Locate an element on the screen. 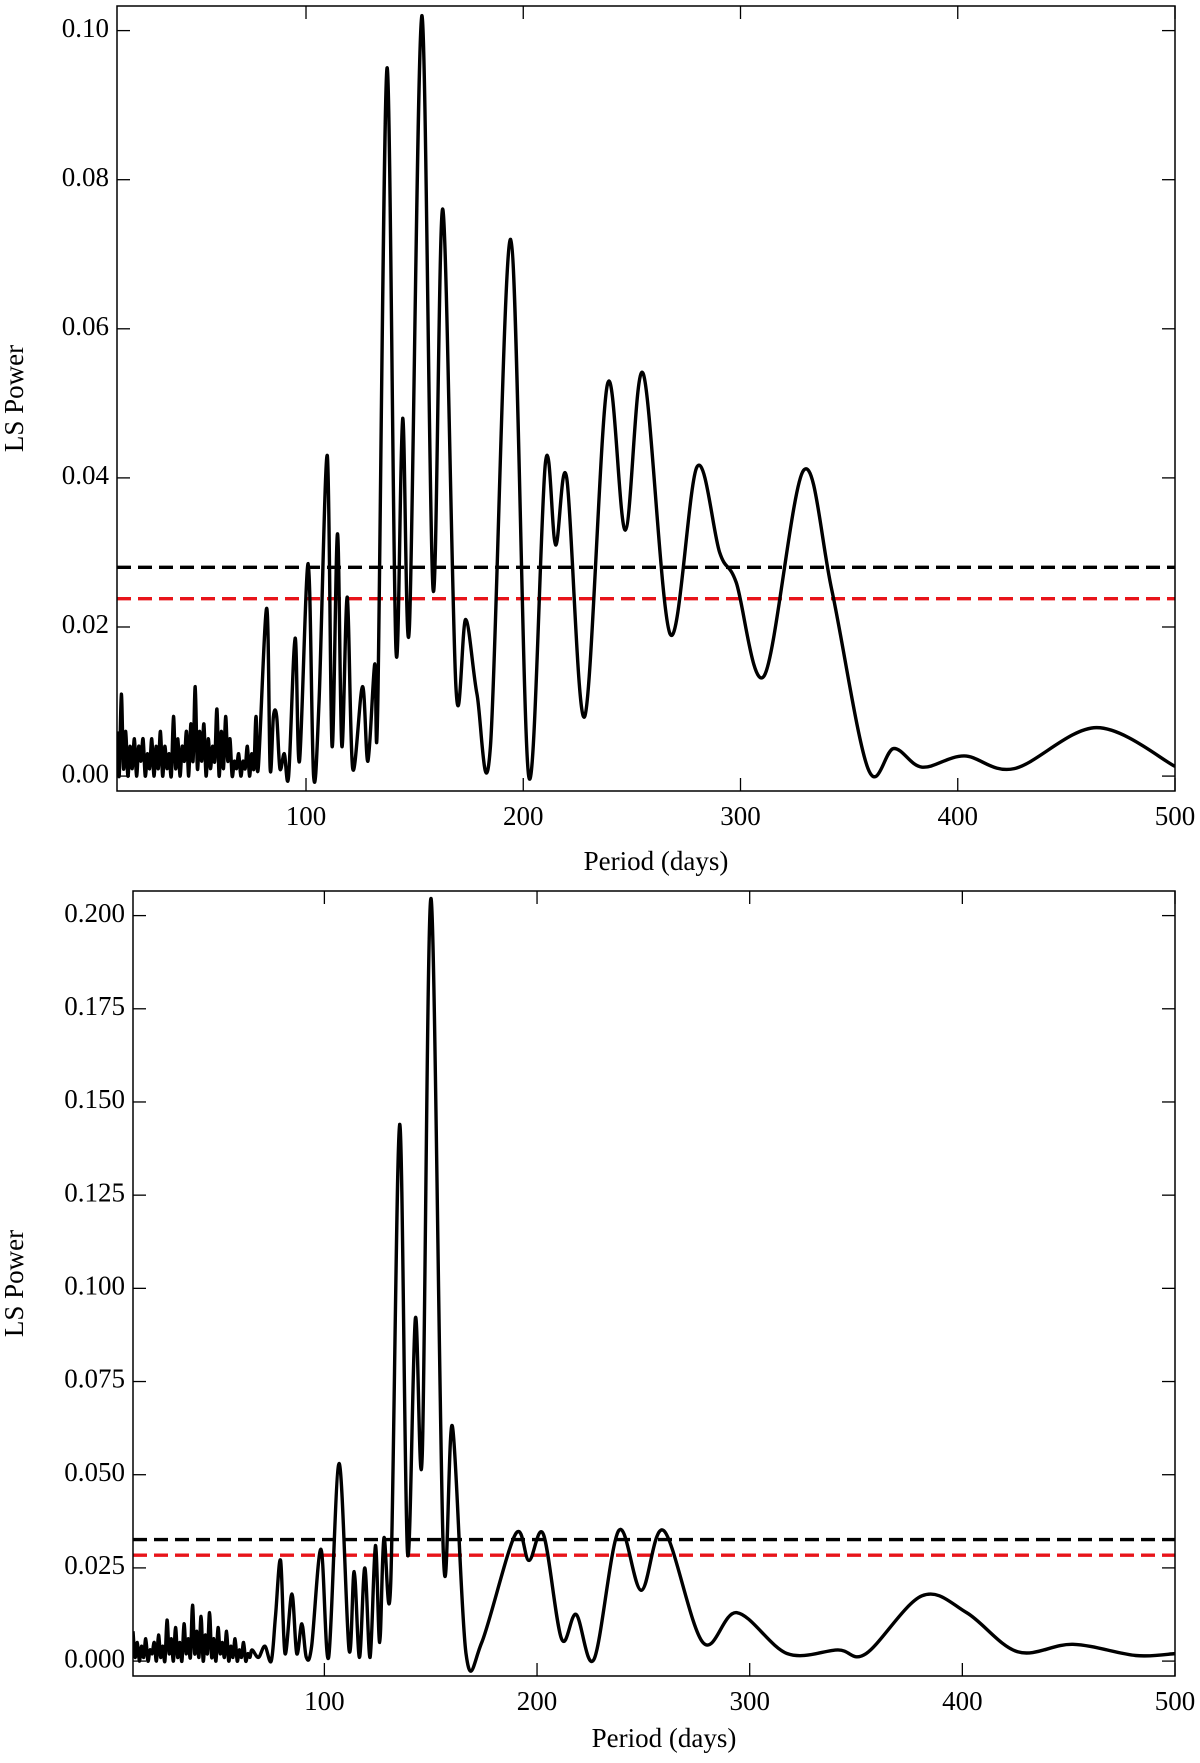 Image resolution: width=1200 pixels, height=1763 pixels. y-tick-label: 0.02 is located at coordinates (85, 624).